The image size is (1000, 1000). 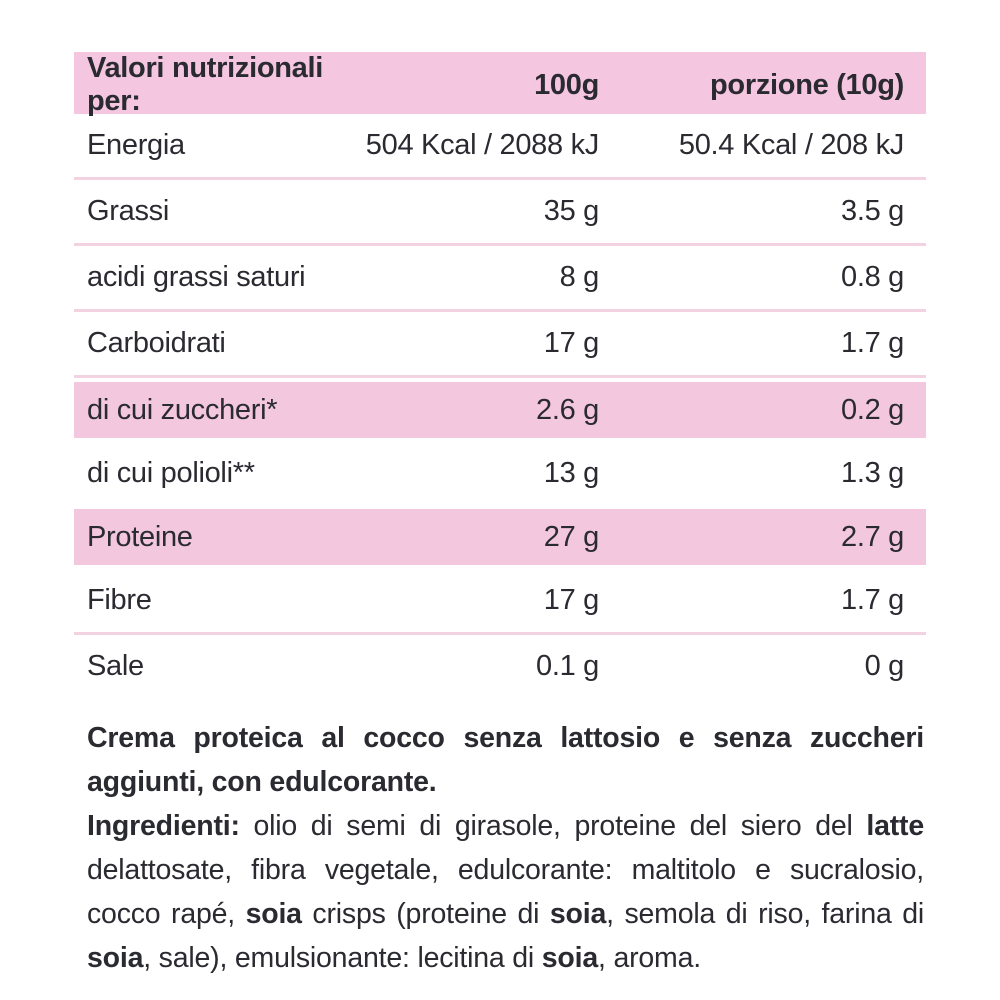 What do you see at coordinates (571, 473) in the screenshot?
I see `value-per-100g: 13 g` at bounding box center [571, 473].